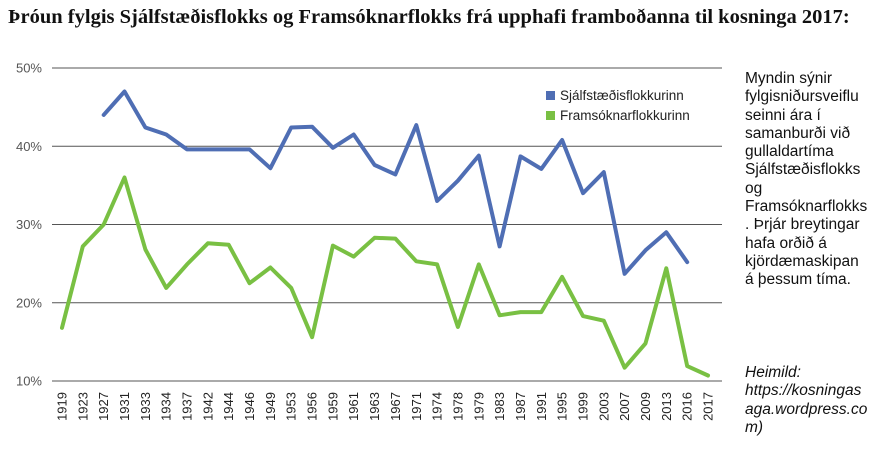 Image resolution: width=873 pixels, height=453 pixels. Describe the element at coordinates (541, 406) in the screenshot. I see `x-tick-label: 1991` at that location.